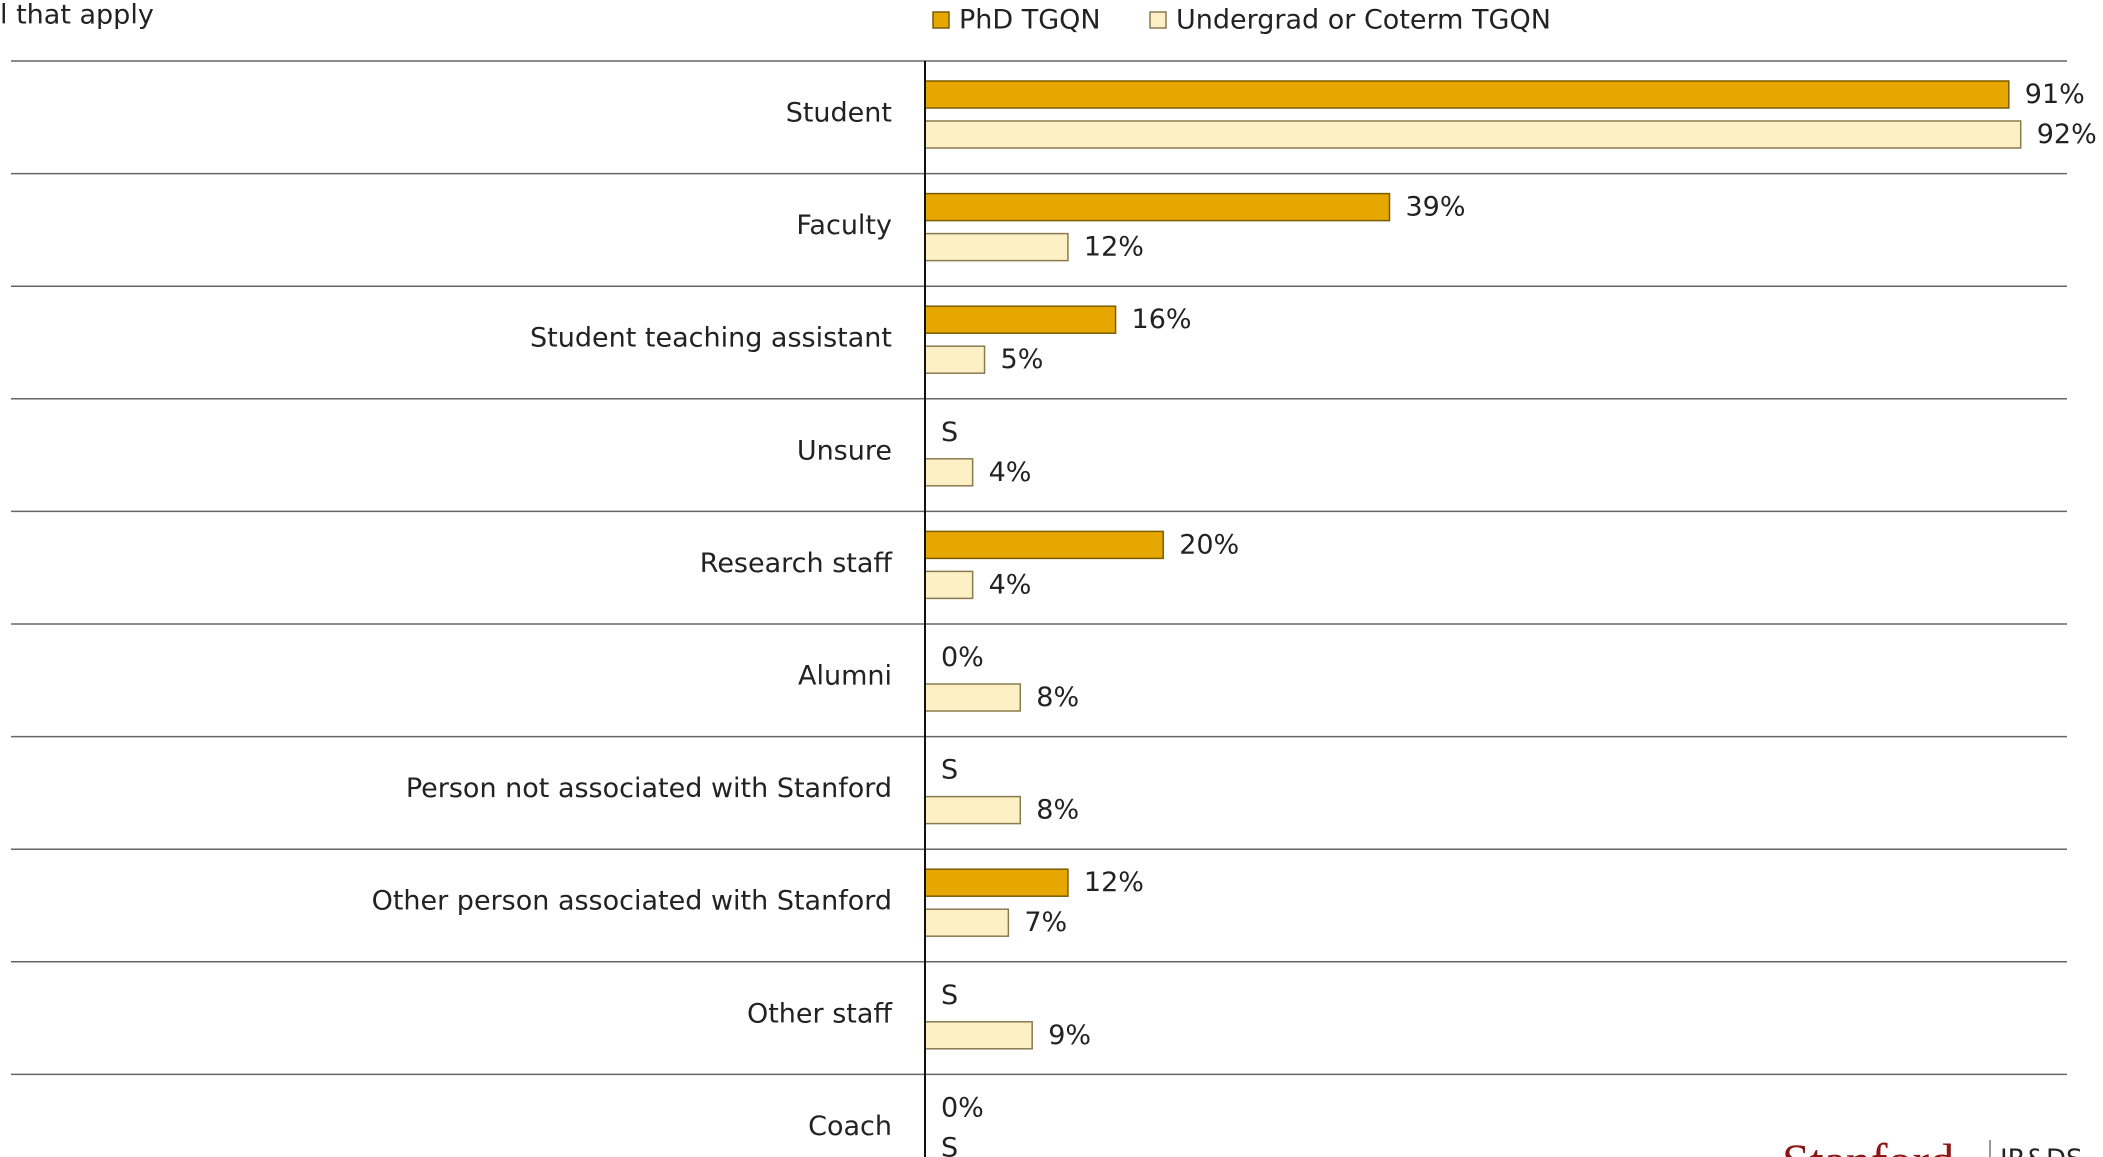 This screenshot has height=1157, width=2103. Describe the element at coordinates (649, 788) in the screenshot. I see `category-label: Person not associated with Stanford` at that location.